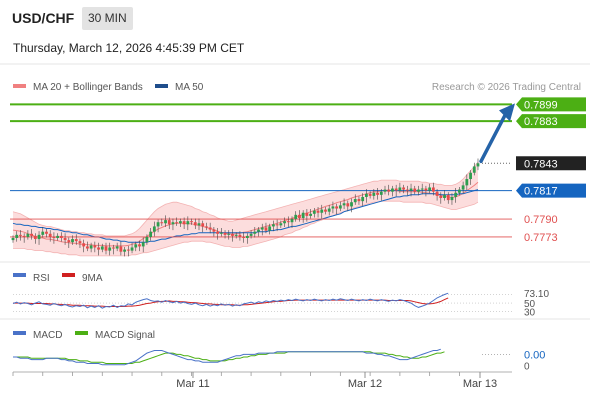 The image size is (590, 400). I want to click on timeframe-button: 30 MIN, so click(107, 18).